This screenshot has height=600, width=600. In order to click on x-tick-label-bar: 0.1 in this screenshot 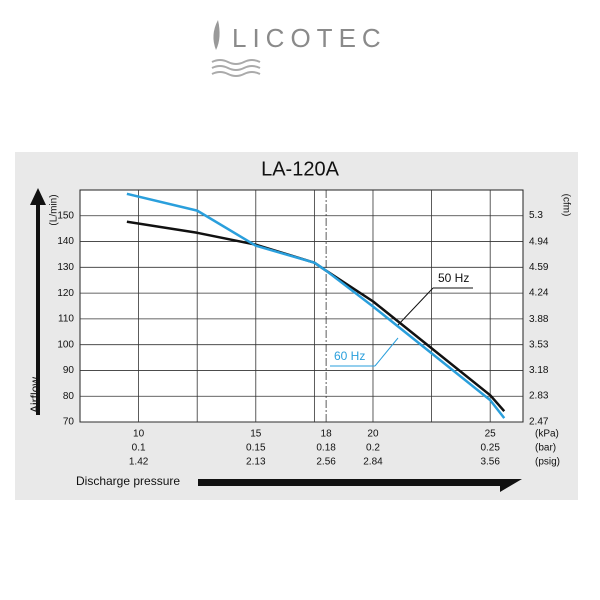, I will do `click(139, 448)`.